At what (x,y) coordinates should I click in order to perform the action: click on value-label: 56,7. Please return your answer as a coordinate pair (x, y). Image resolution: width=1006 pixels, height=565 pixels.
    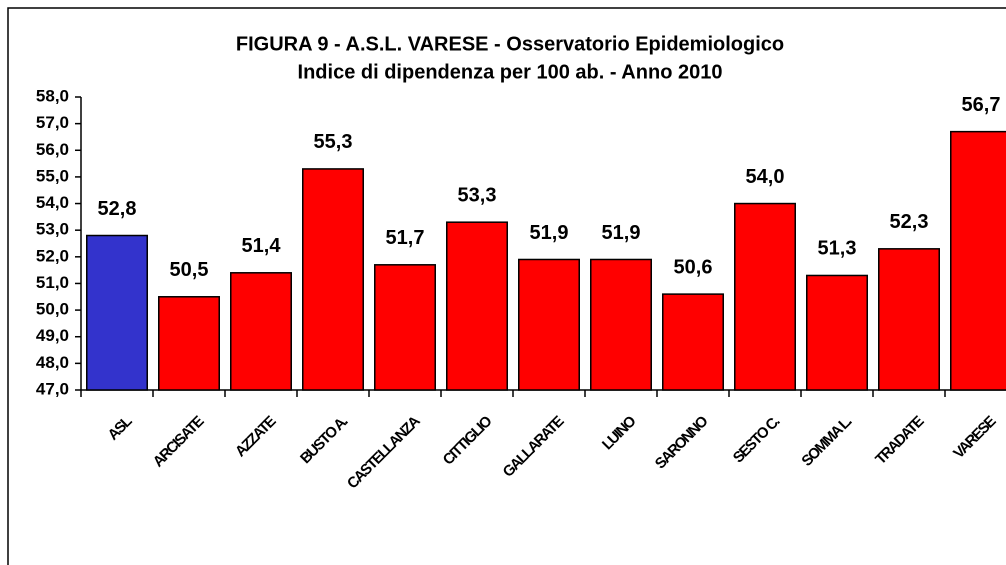
    Looking at the image, I should click on (981, 105).